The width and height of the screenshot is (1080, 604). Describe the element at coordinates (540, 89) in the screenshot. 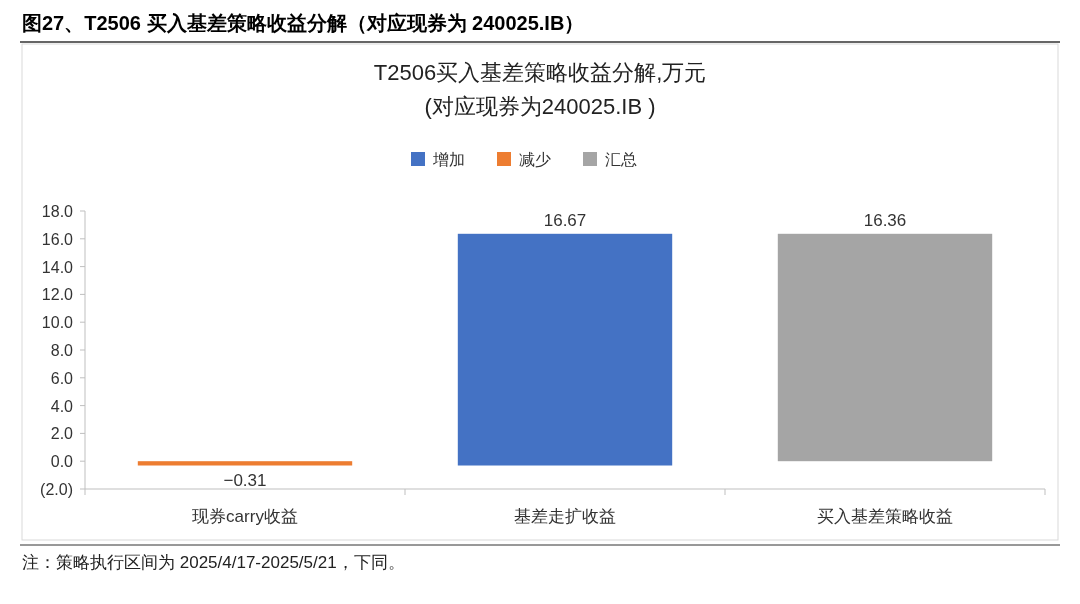

I see `chart-subtitle: T2506买入基差策略收益分解,万元 (对应现券为240025.IB )` at that location.